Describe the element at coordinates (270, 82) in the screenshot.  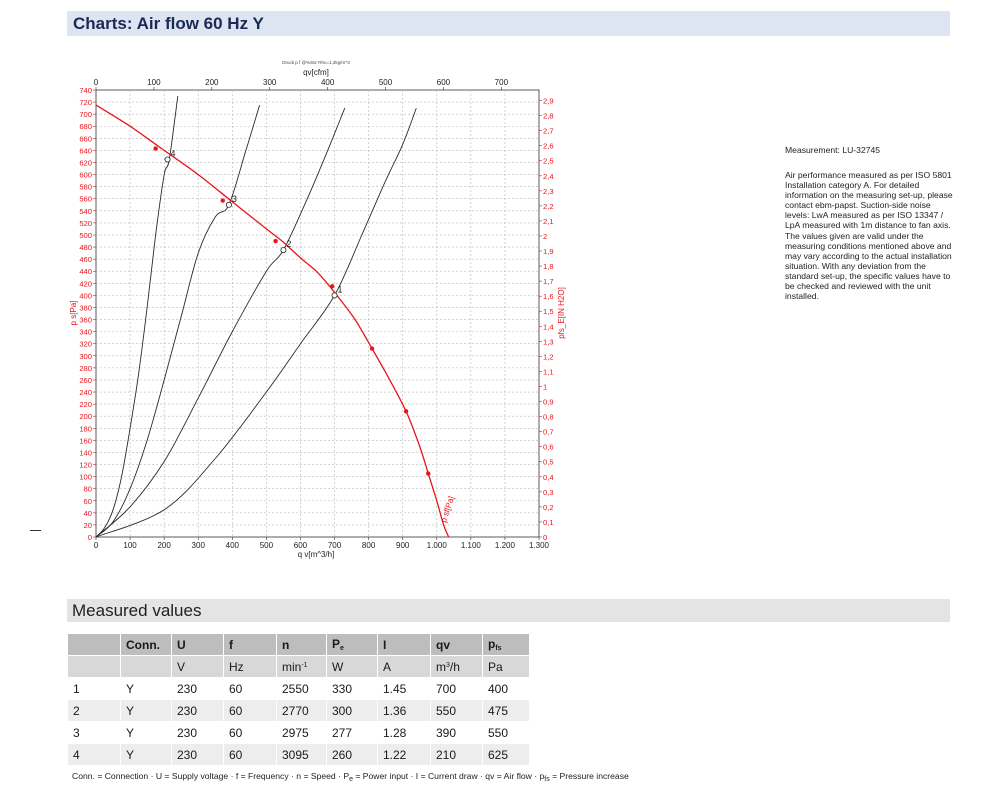
I see `x2-tick-label: 300` at that location.